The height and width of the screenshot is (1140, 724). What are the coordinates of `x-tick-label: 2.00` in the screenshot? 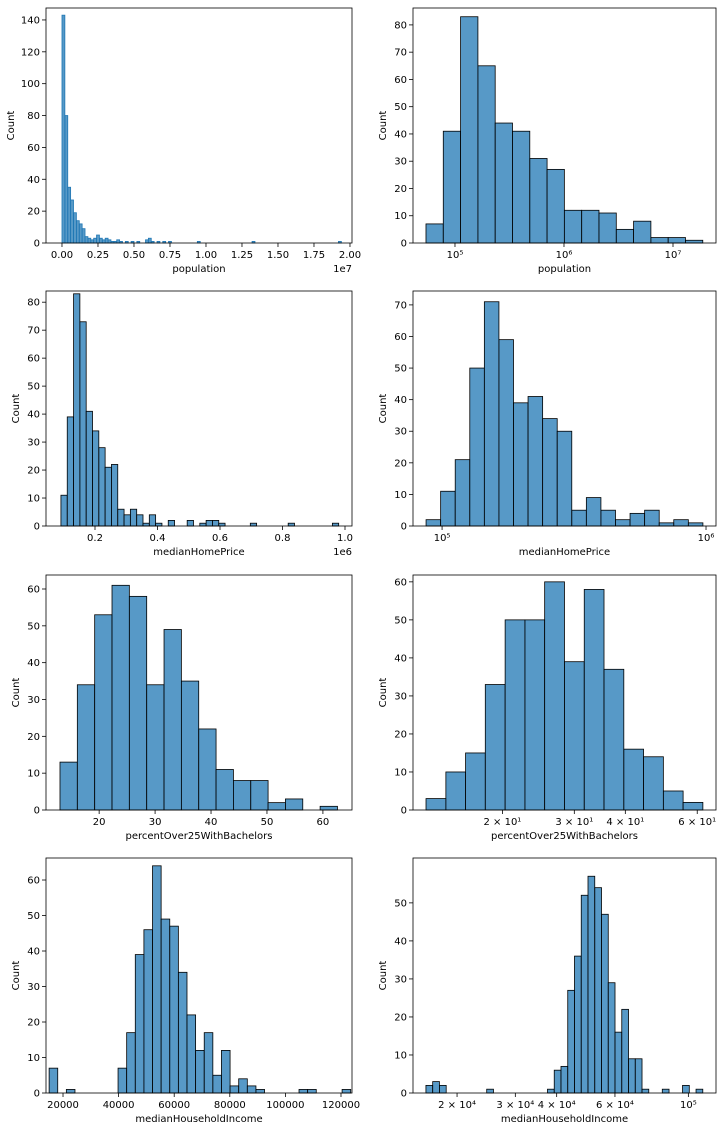 It's located at (350, 255).